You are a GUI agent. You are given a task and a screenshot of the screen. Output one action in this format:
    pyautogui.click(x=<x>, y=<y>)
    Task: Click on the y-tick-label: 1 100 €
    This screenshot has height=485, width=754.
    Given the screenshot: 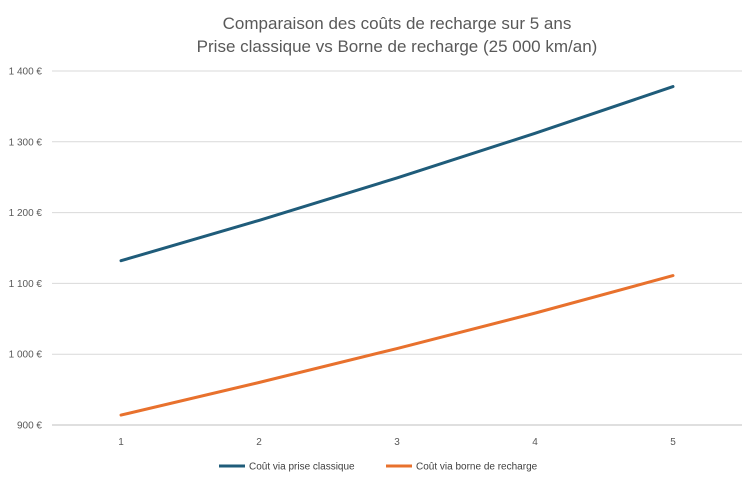 What is the action you would take?
    pyautogui.click(x=26, y=284)
    